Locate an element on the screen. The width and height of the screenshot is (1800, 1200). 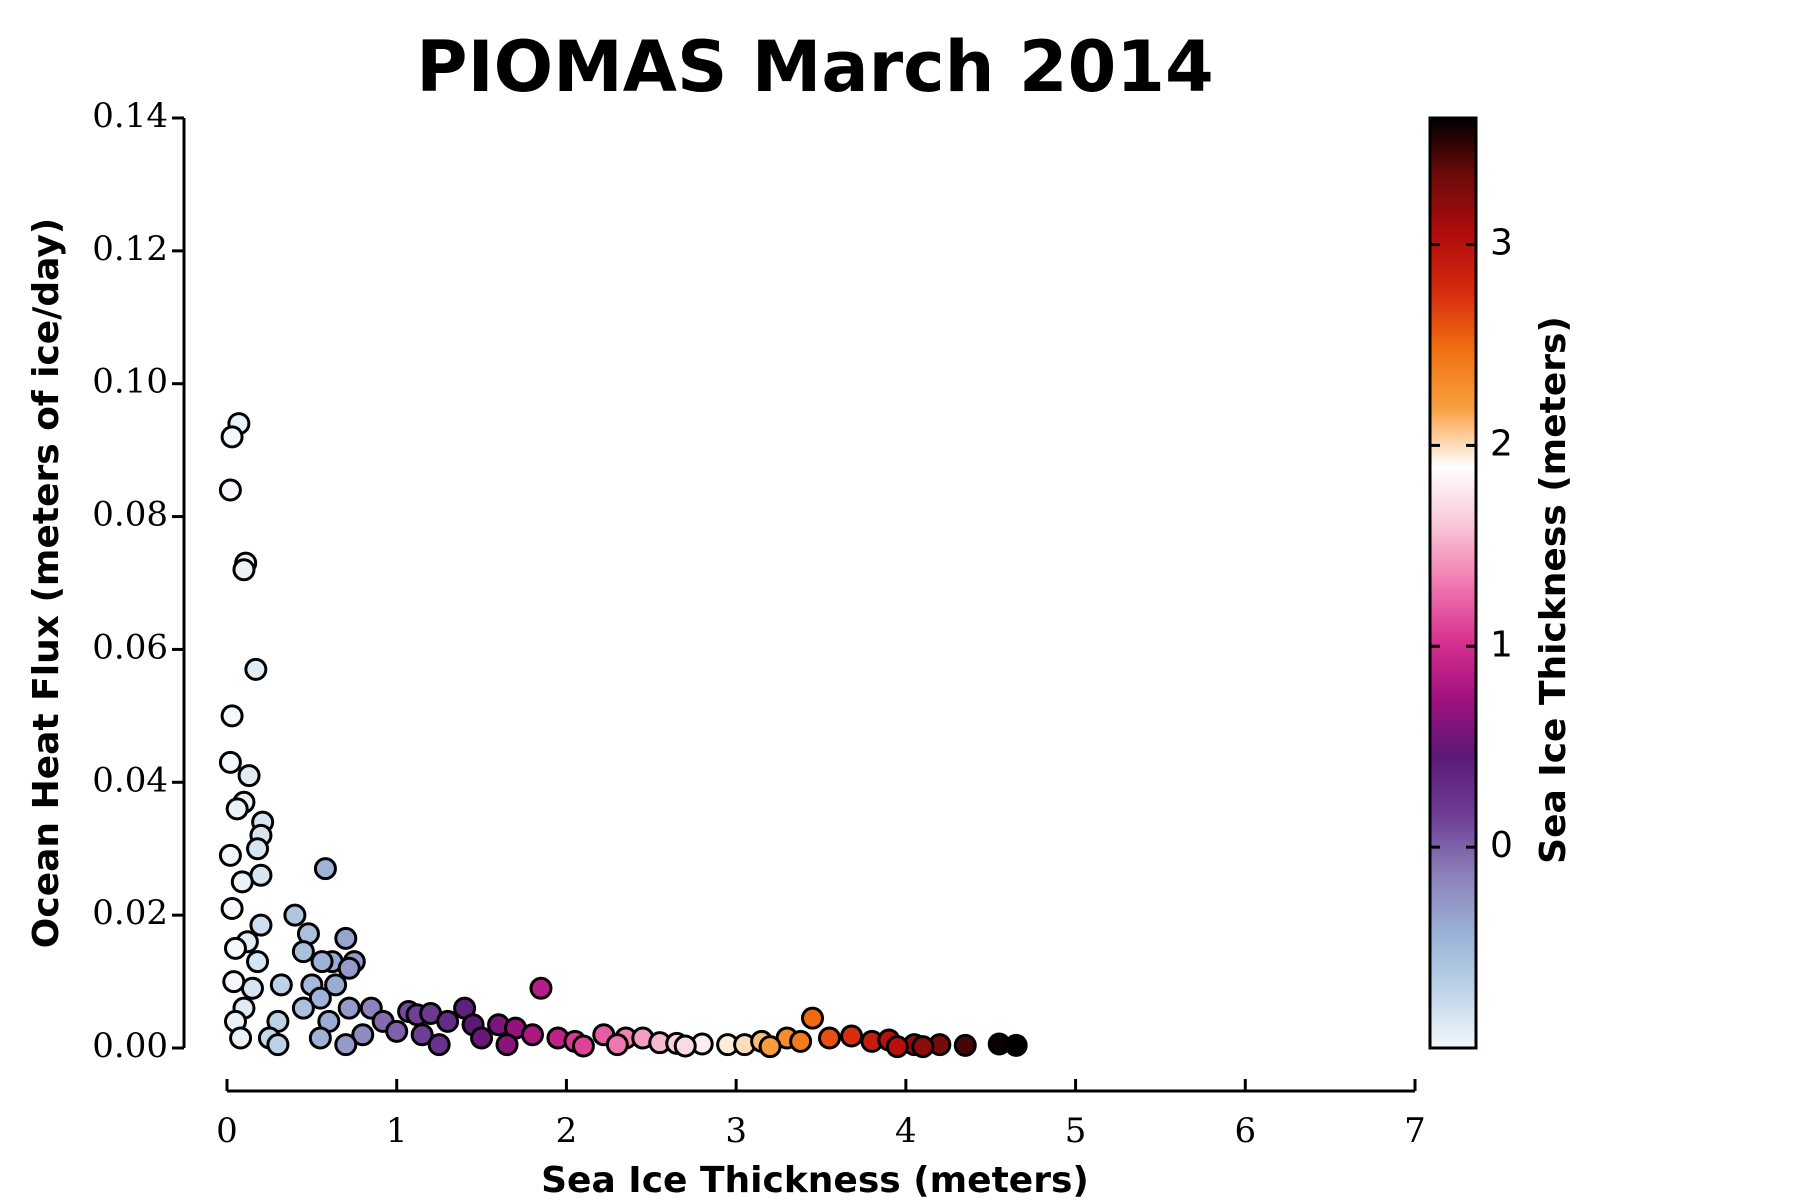
x-tick-label: 1 is located at coordinates (397, 1131).